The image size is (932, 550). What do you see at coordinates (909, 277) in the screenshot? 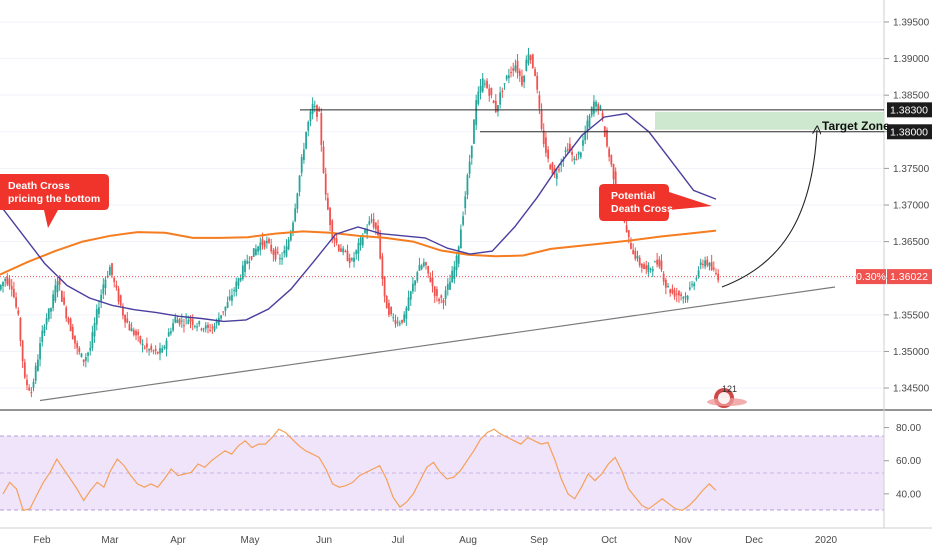
I see `last-price-tag-box` at bounding box center [909, 277].